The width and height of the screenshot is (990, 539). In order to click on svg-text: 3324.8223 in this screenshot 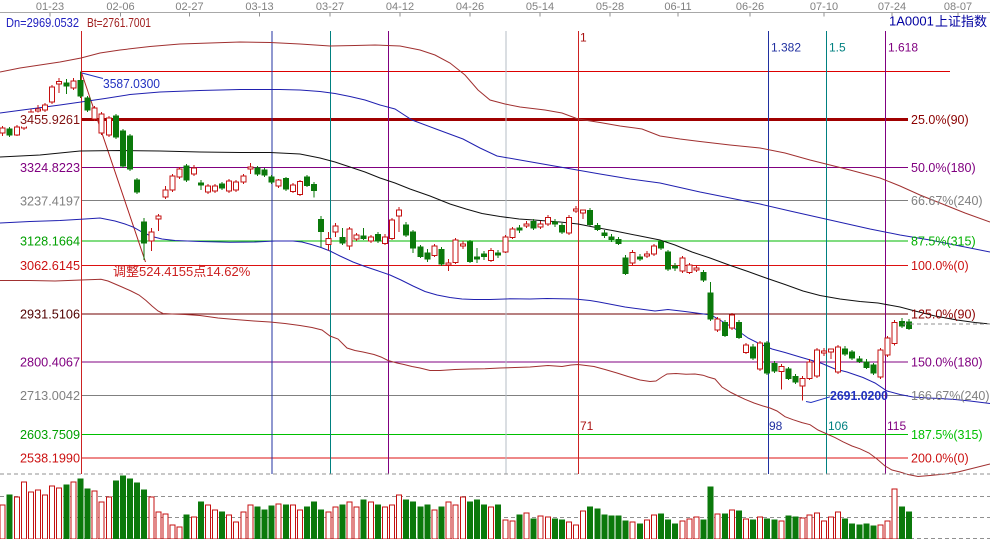, I will do `click(50, 167)`.